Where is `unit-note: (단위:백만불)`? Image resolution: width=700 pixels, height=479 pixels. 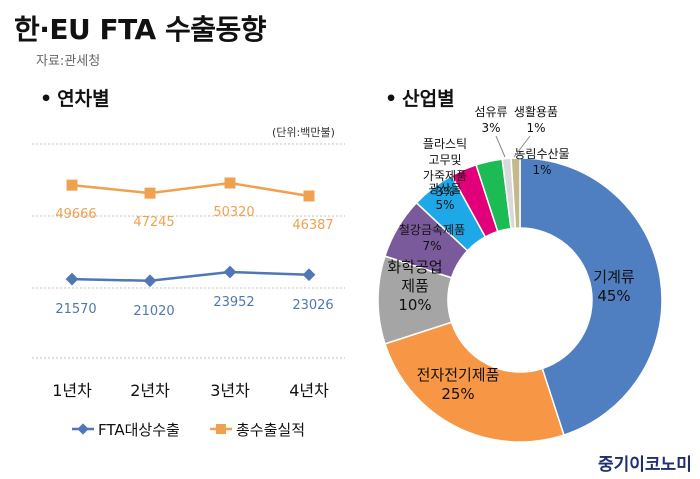
unit-note: (단위:백만불) is located at coordinates (303, 132).